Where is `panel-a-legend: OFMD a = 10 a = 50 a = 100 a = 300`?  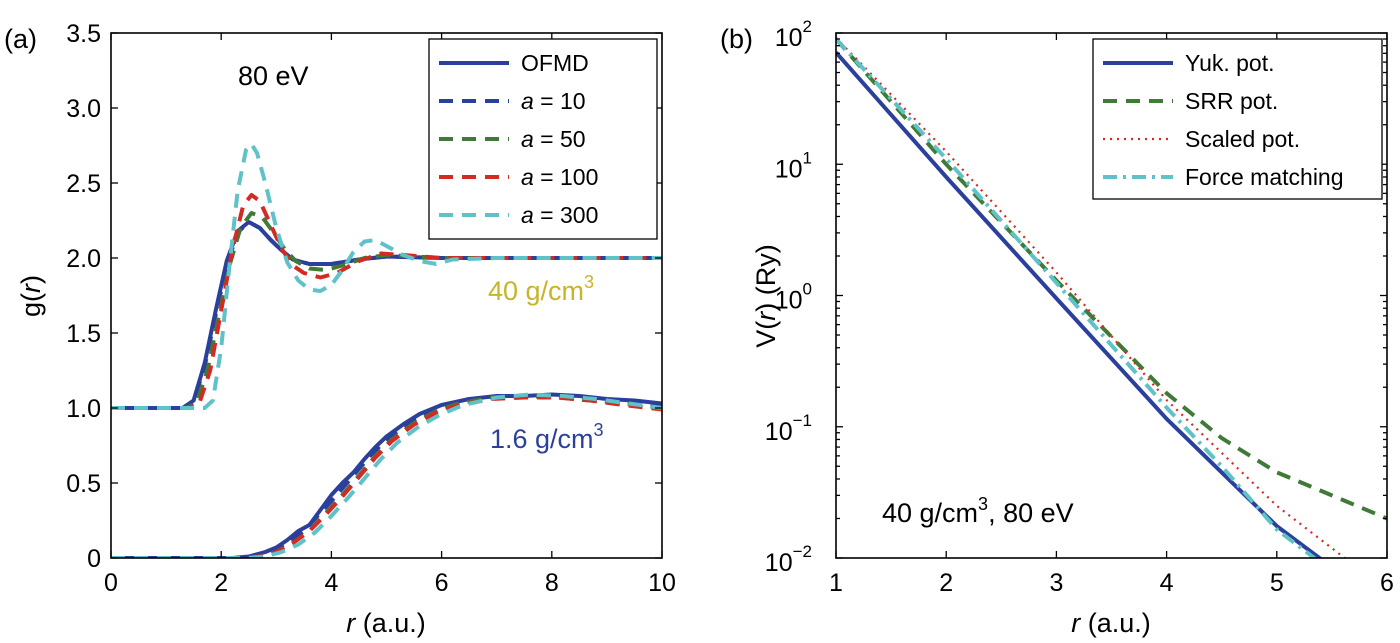 panel-a-legend: OFMD a = 10 a = 50 a = 100 a = 300 is located at coordinates (543, 139).